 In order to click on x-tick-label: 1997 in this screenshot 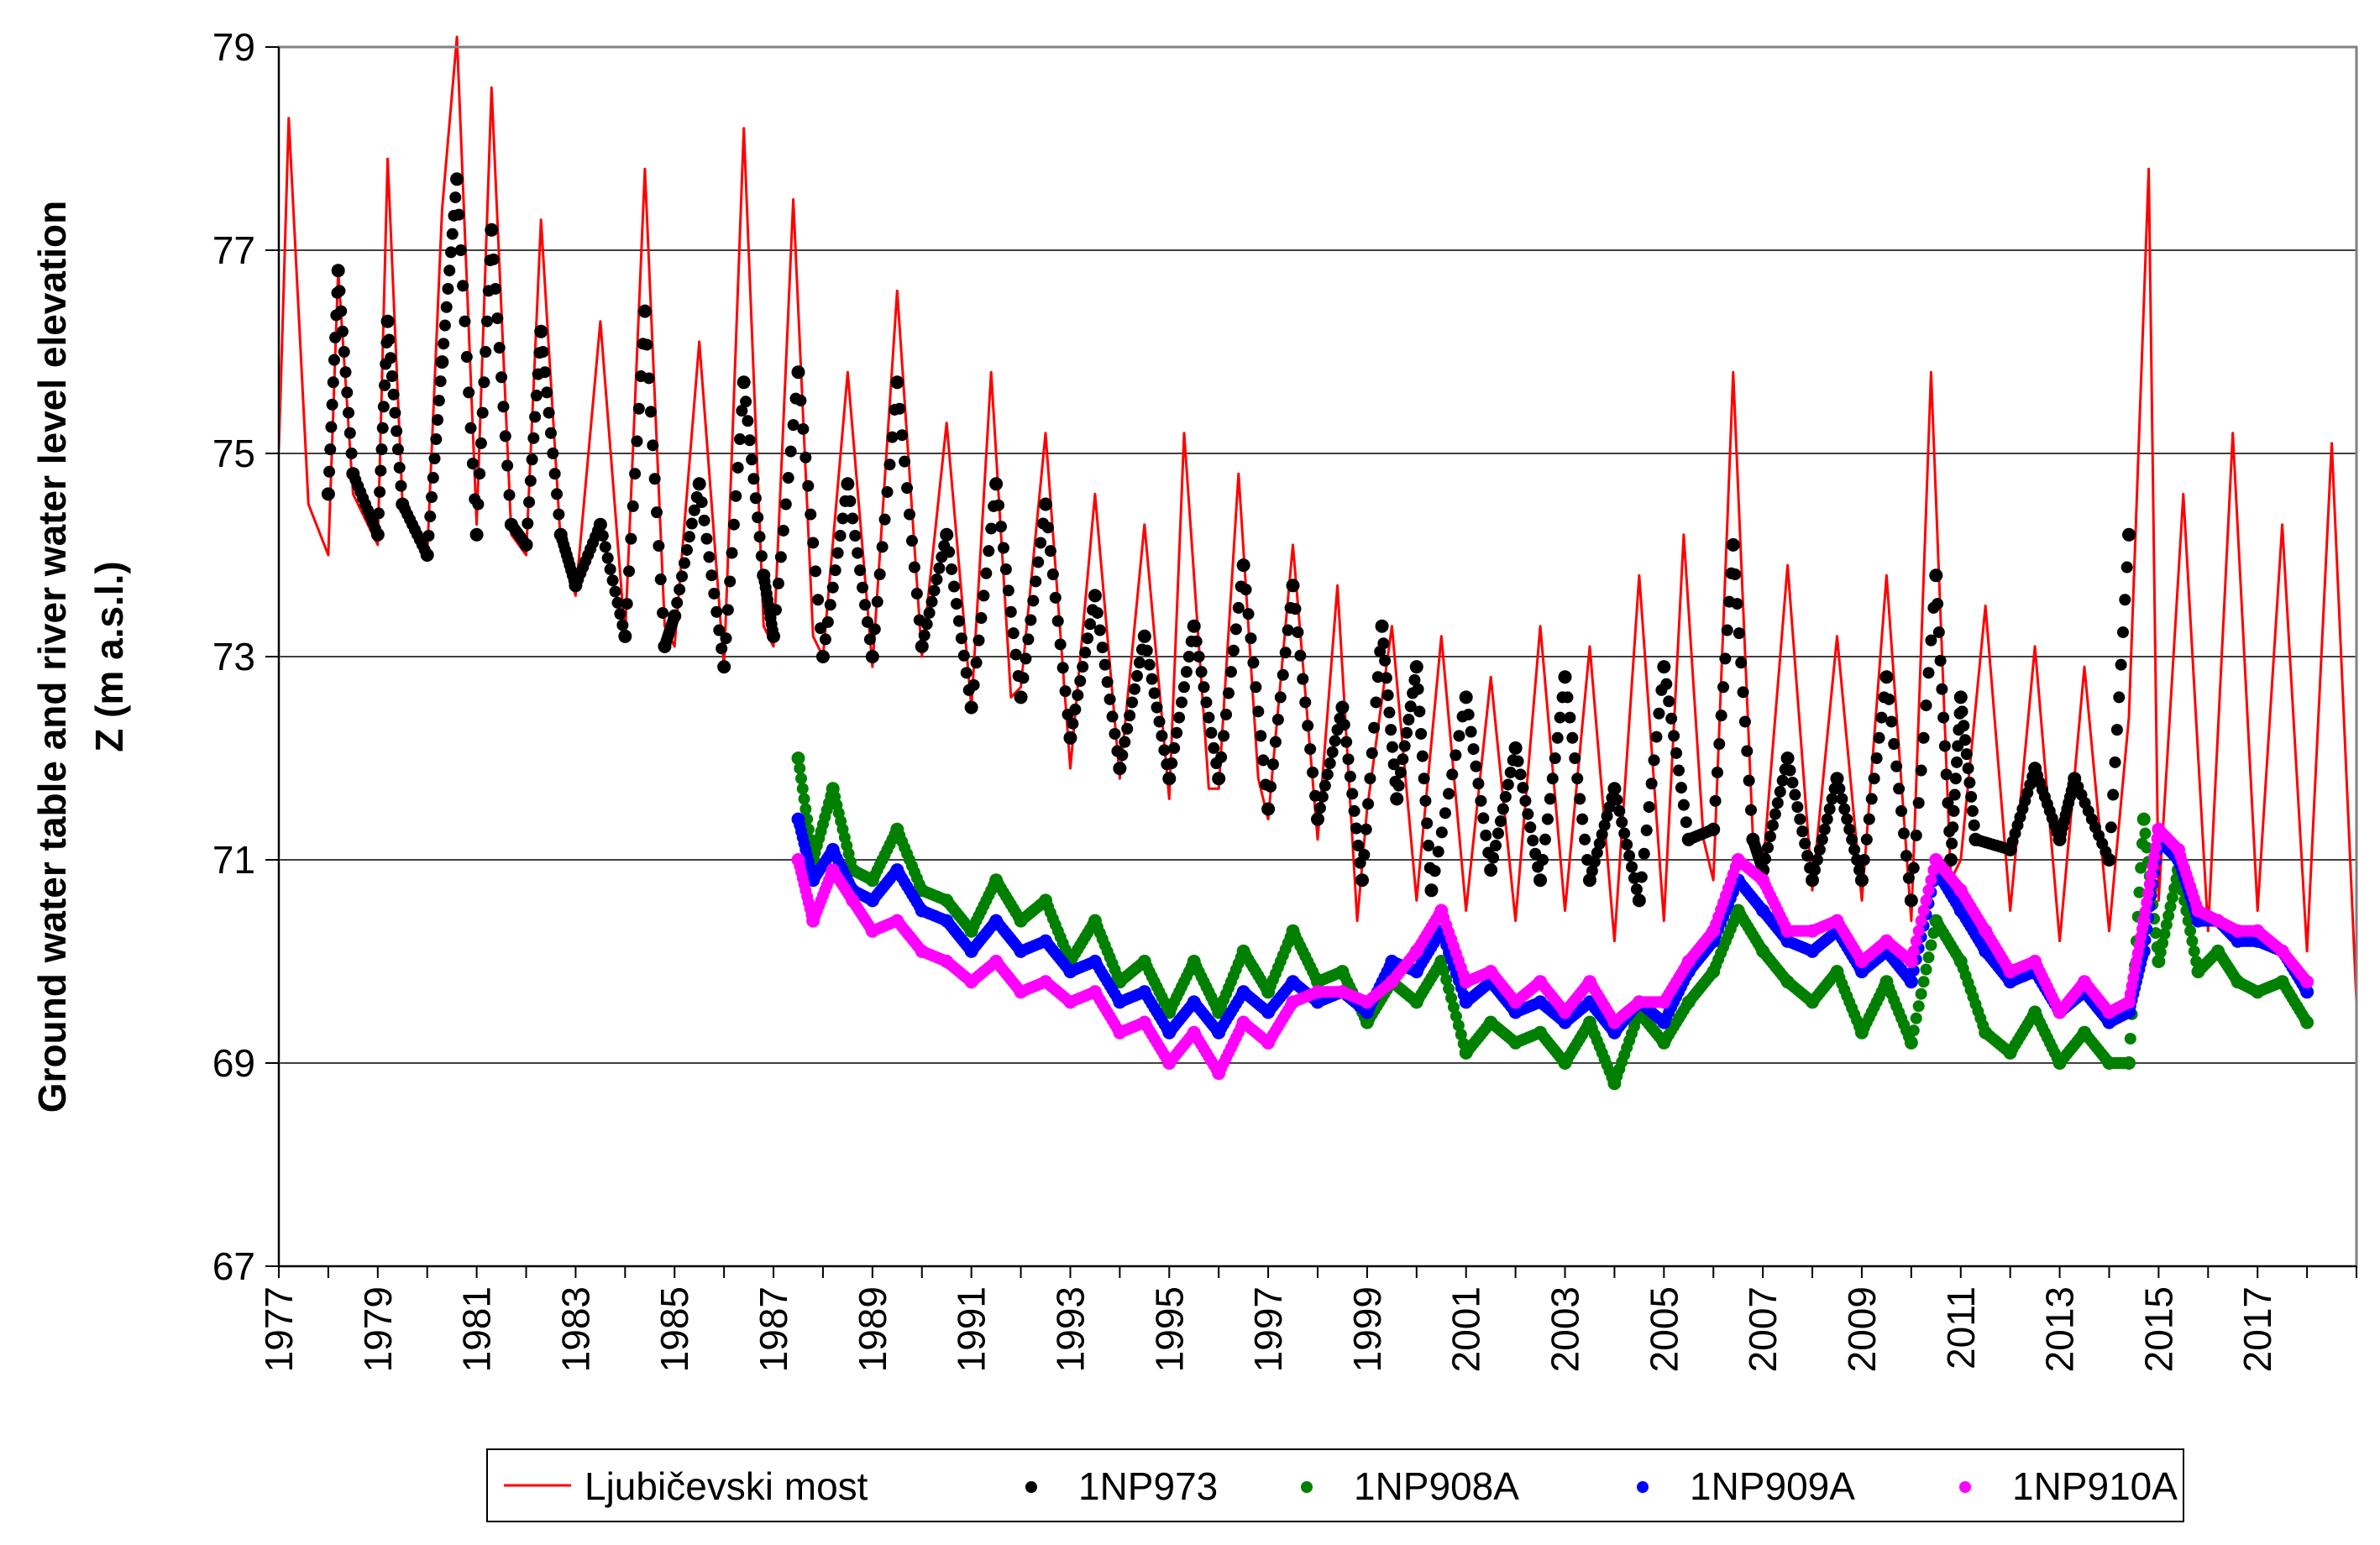, I will do `click(1268, 1329)`.